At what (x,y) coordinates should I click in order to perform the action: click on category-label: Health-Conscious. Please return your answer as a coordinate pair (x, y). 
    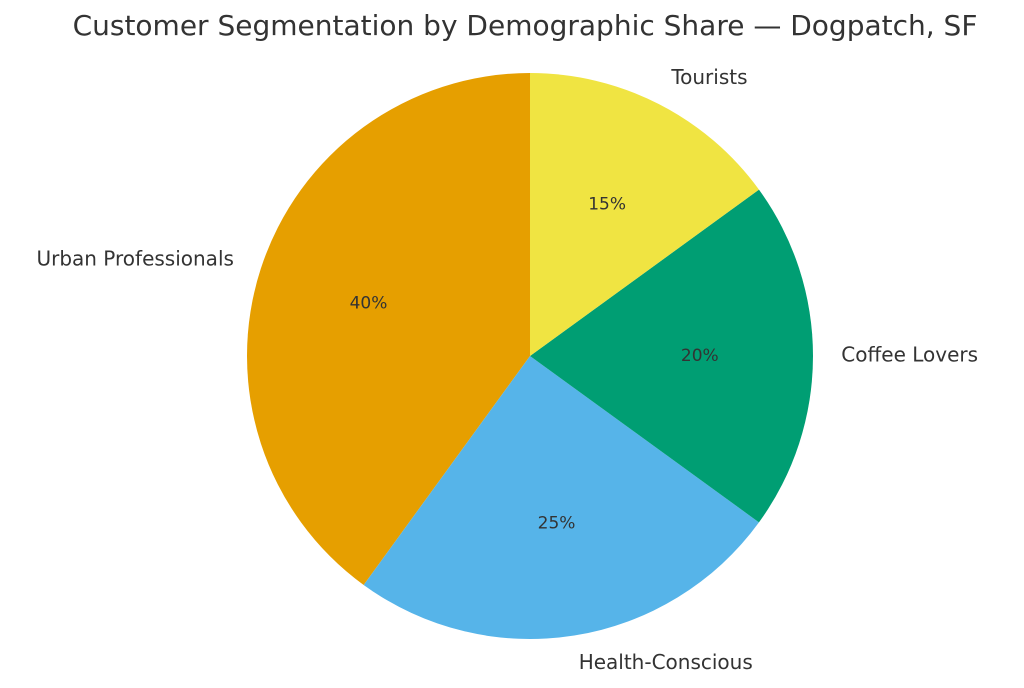
    Looking at the image, I should click on (666, 662).